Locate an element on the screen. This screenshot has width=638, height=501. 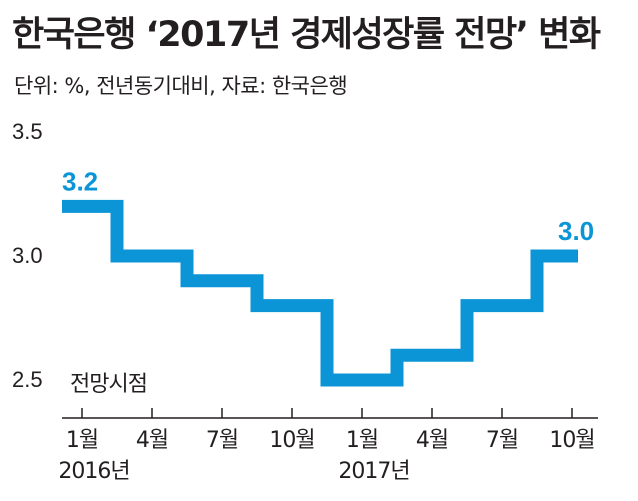
y-tick-label: 3.5 is located at coordinates (27, 131).